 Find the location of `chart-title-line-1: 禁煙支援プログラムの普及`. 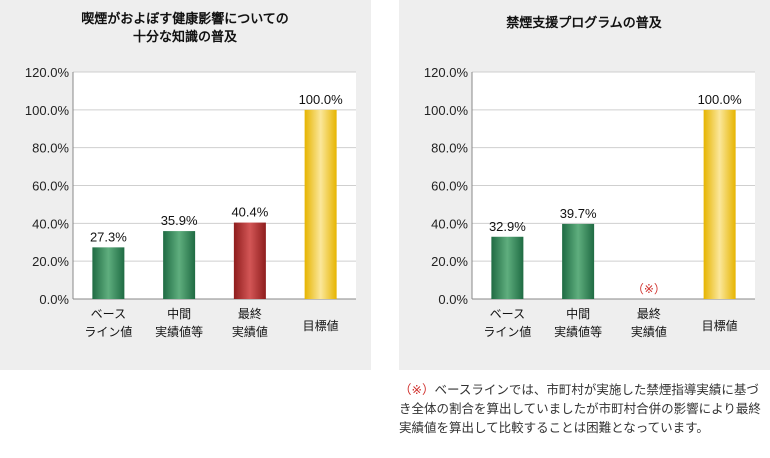

chart-title-line-1: 禁煙支援プログラムの普及 is located at coordinates (584, 23).